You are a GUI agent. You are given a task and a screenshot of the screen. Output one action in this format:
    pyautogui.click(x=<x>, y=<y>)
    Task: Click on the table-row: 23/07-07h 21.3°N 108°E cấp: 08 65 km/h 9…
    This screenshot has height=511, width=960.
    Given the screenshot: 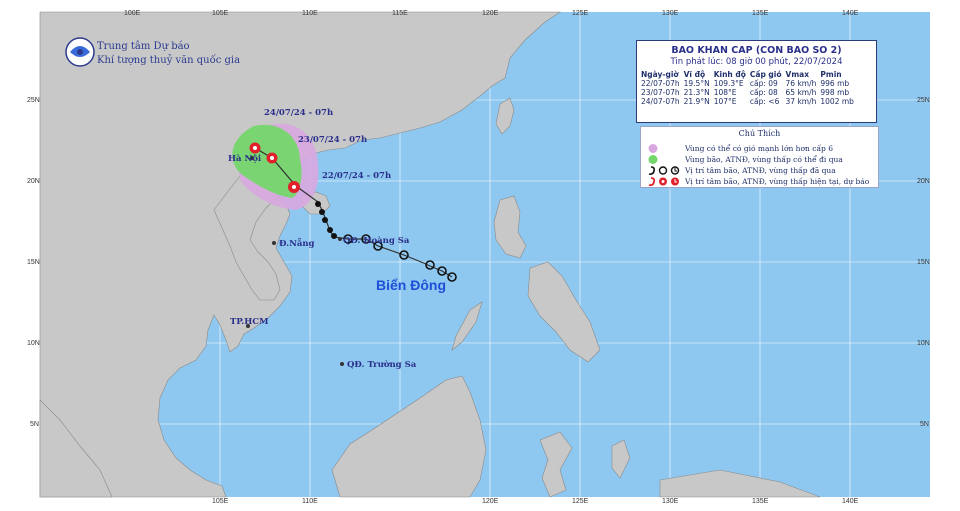 What is the action you would take?
    pyautogui.click(x=749, y=92)
    